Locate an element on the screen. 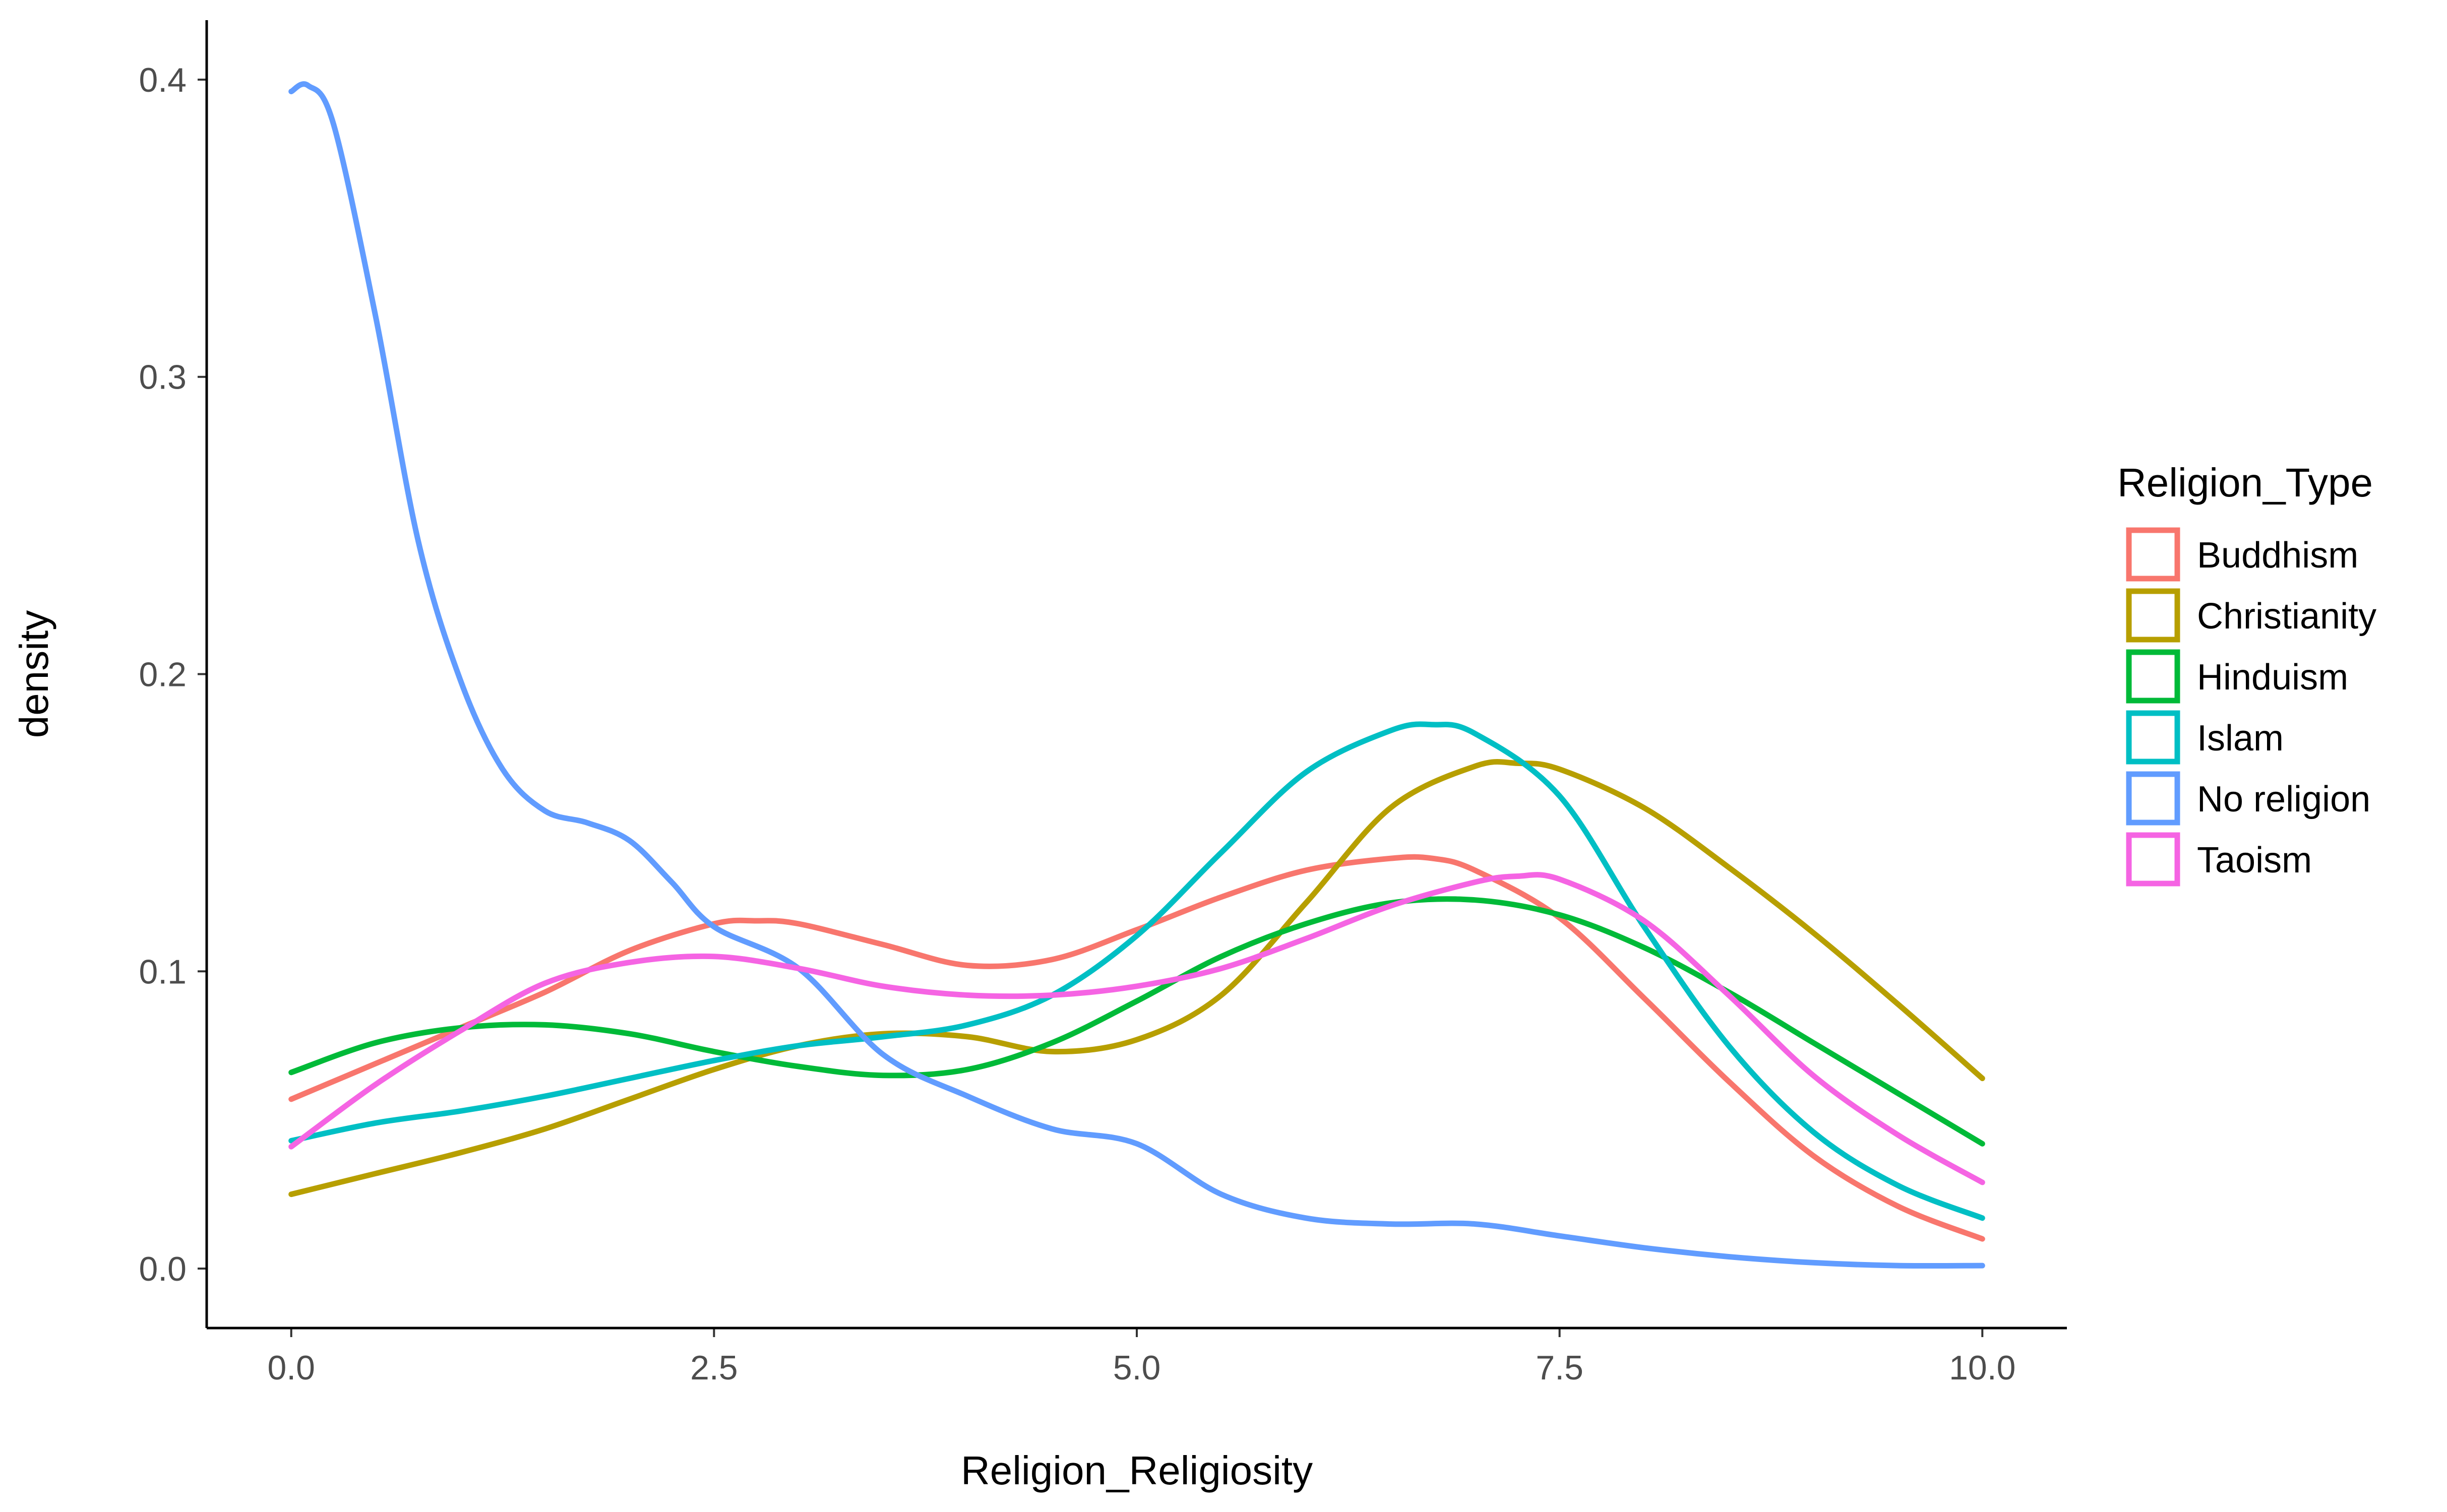 The image size is (2447, 1512). legend-label-islam: Islam is located at coordinates (2240, 738).